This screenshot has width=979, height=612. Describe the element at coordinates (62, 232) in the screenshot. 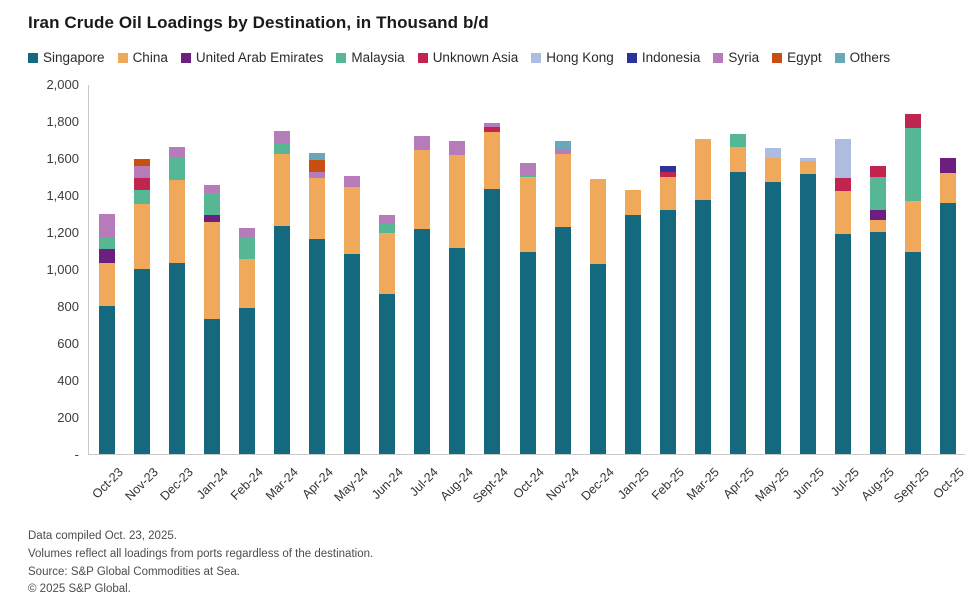

I see `y-axis-tick-label: 1,200` at that location.